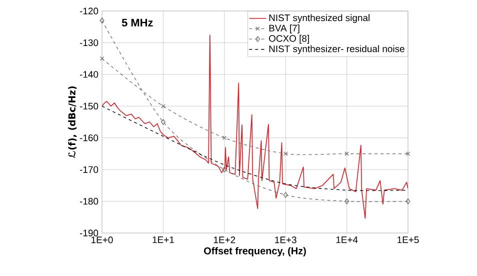 This screenshot has width=477, height=276. Describe the element at coordinates (284, 29) in the screenshot. I see `legend-label: BVA [7]` at that location.